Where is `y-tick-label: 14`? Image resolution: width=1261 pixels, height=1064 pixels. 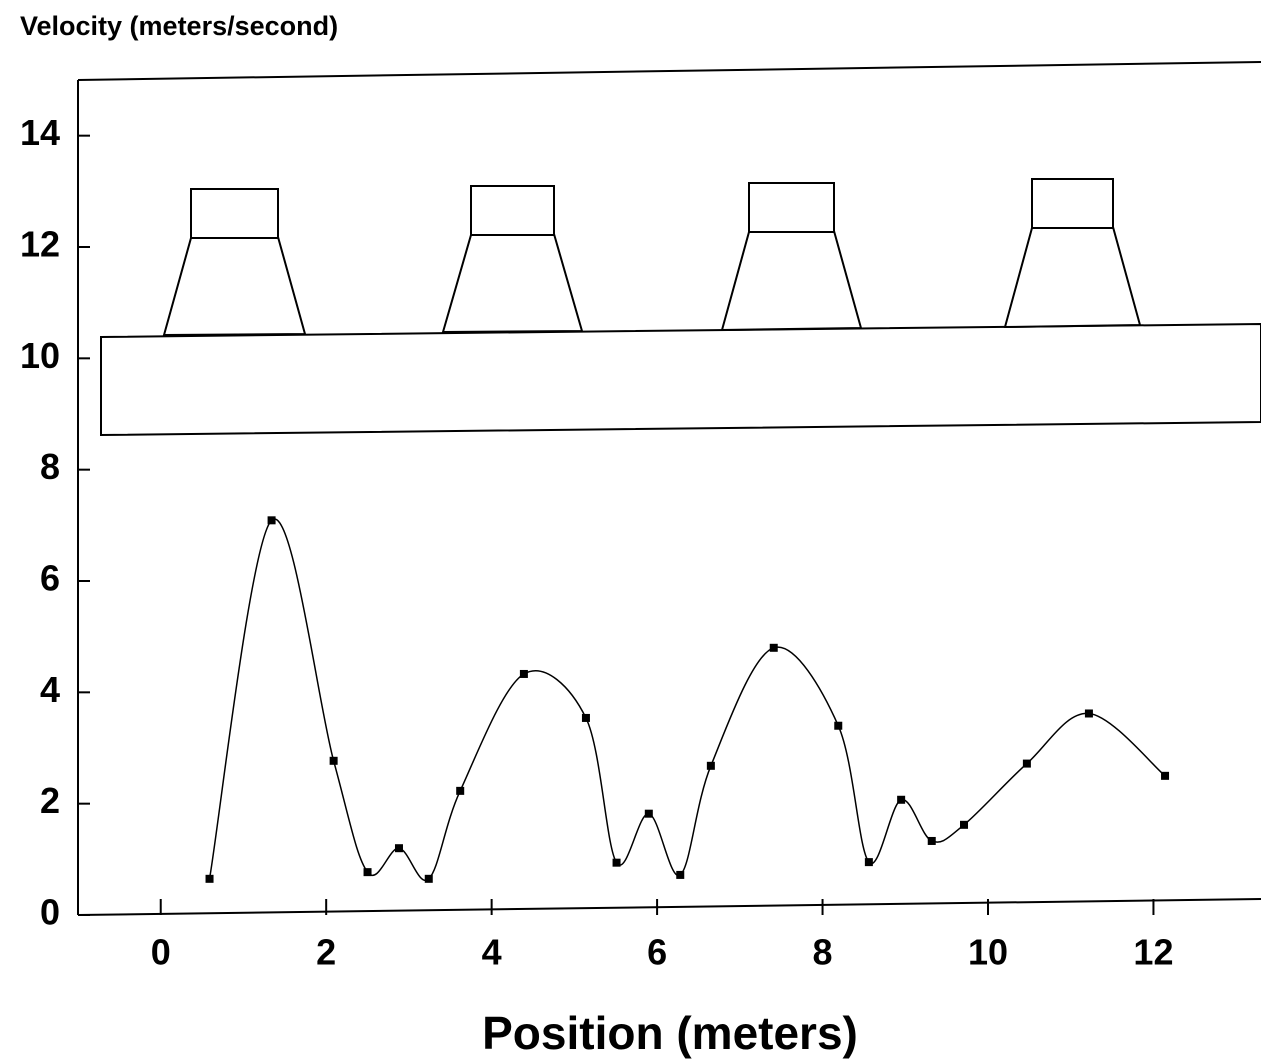
y-tick-label: 14 is located at coordinates (40, 132).